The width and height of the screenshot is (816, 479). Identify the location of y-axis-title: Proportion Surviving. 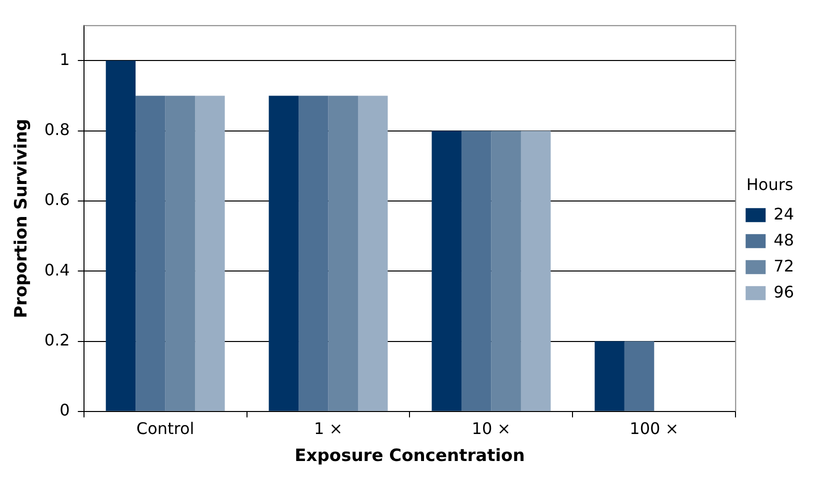
(22, 218).